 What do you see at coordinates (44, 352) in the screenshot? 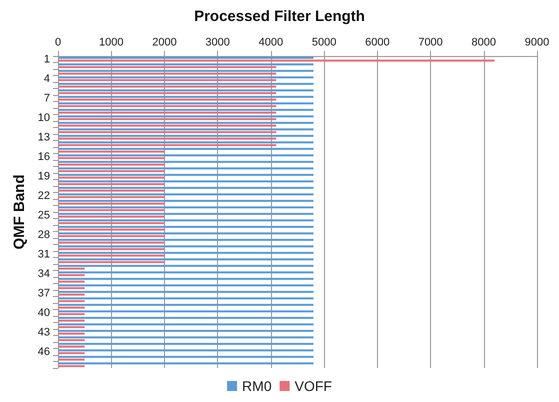
I see `y-tick-label: 46` at bounding box center [44, 352].